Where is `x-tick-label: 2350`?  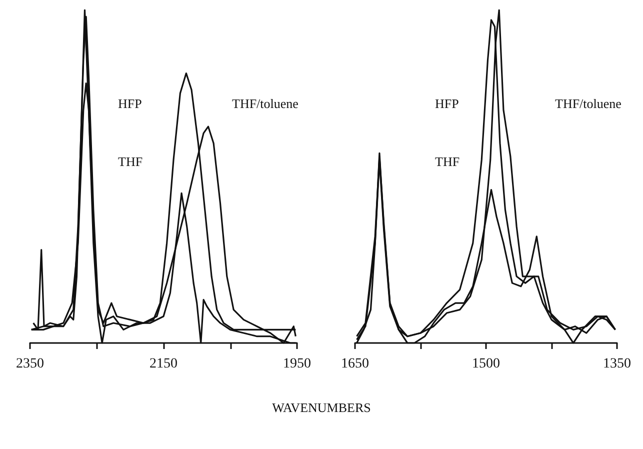
x-tick-label: 2350 is located at coordinates (30, 364).